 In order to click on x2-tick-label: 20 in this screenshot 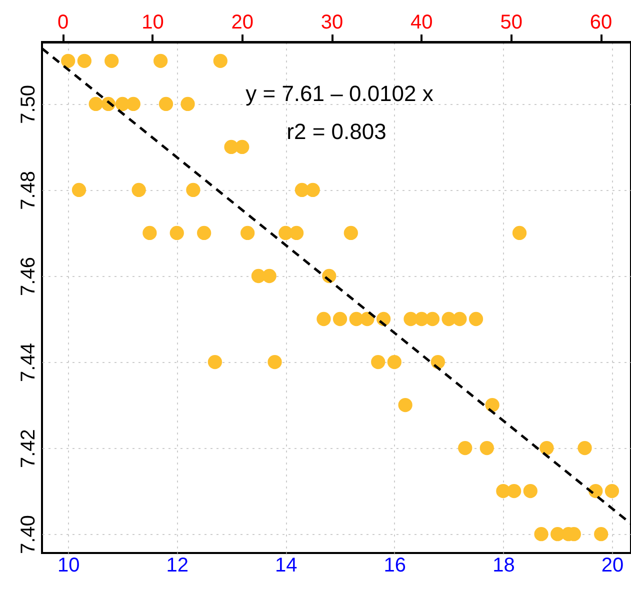, I will do `click(242, 23)`.